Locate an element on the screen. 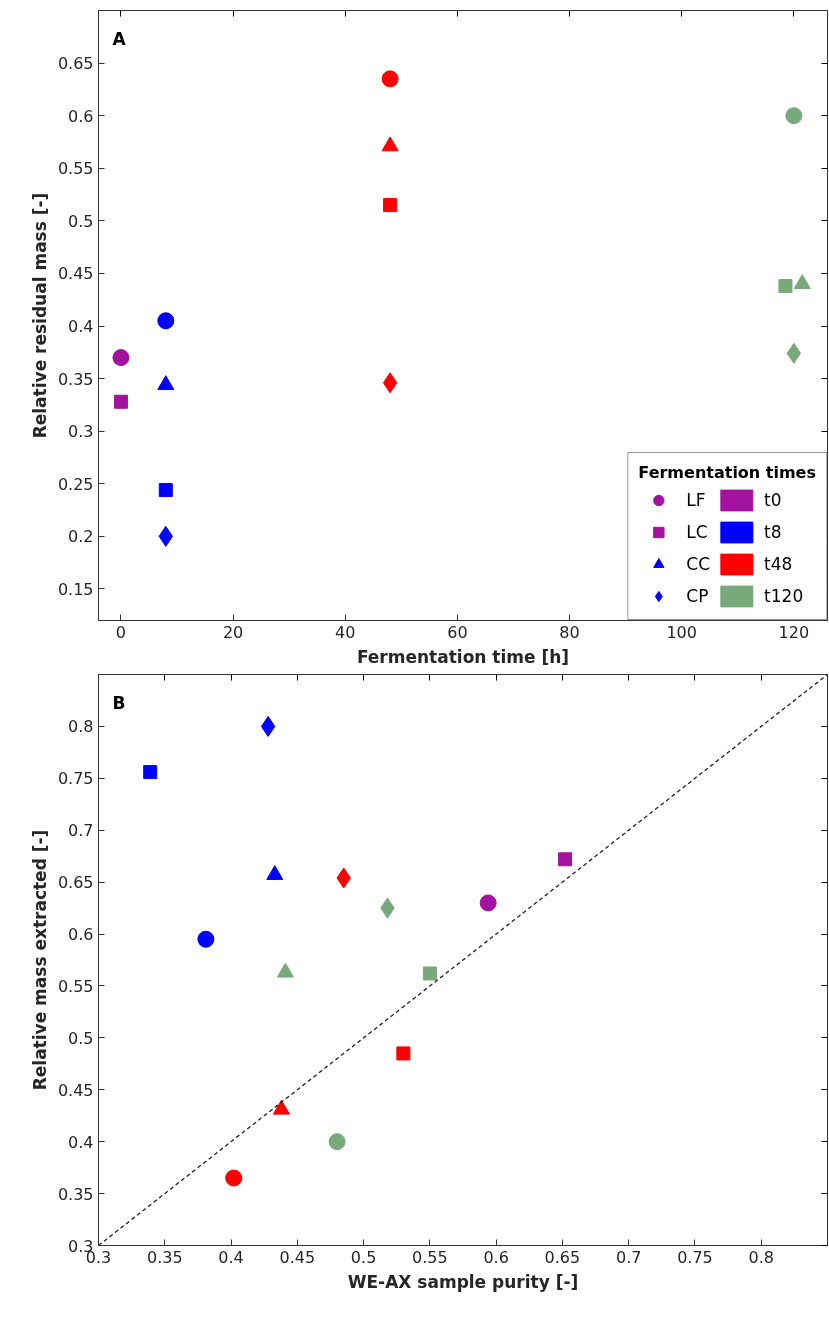 Image resolution: width=829 pixels, height=1320 pixels. y-tick-label: 0.15 is located at coordinates (75, 589).